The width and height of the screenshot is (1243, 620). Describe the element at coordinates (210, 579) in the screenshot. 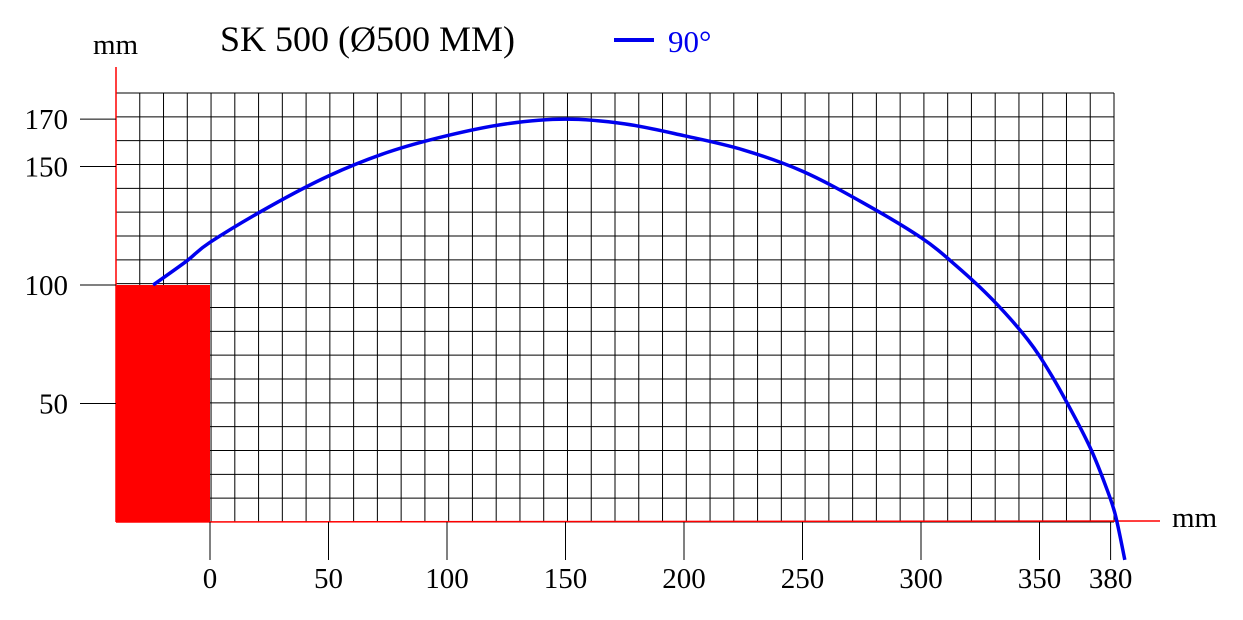

I see `x-tick-label: 0` at that location.